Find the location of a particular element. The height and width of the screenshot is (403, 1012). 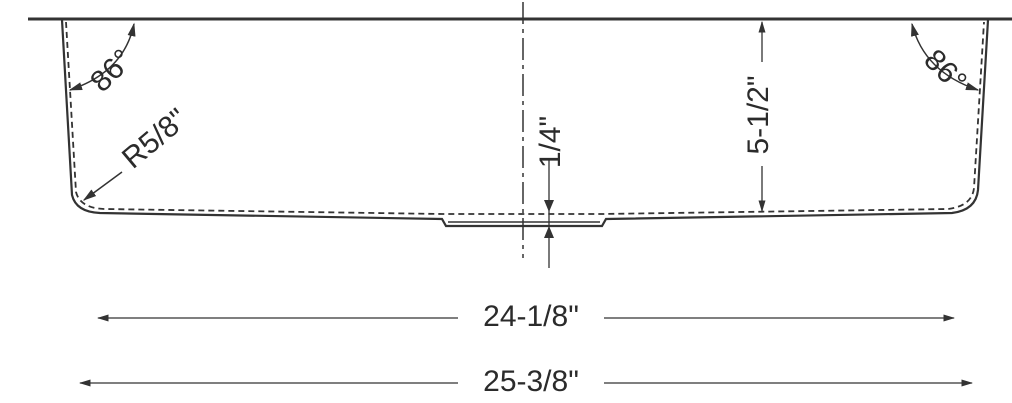

svg-text: 1/4" is located at coordinates (550, 142).